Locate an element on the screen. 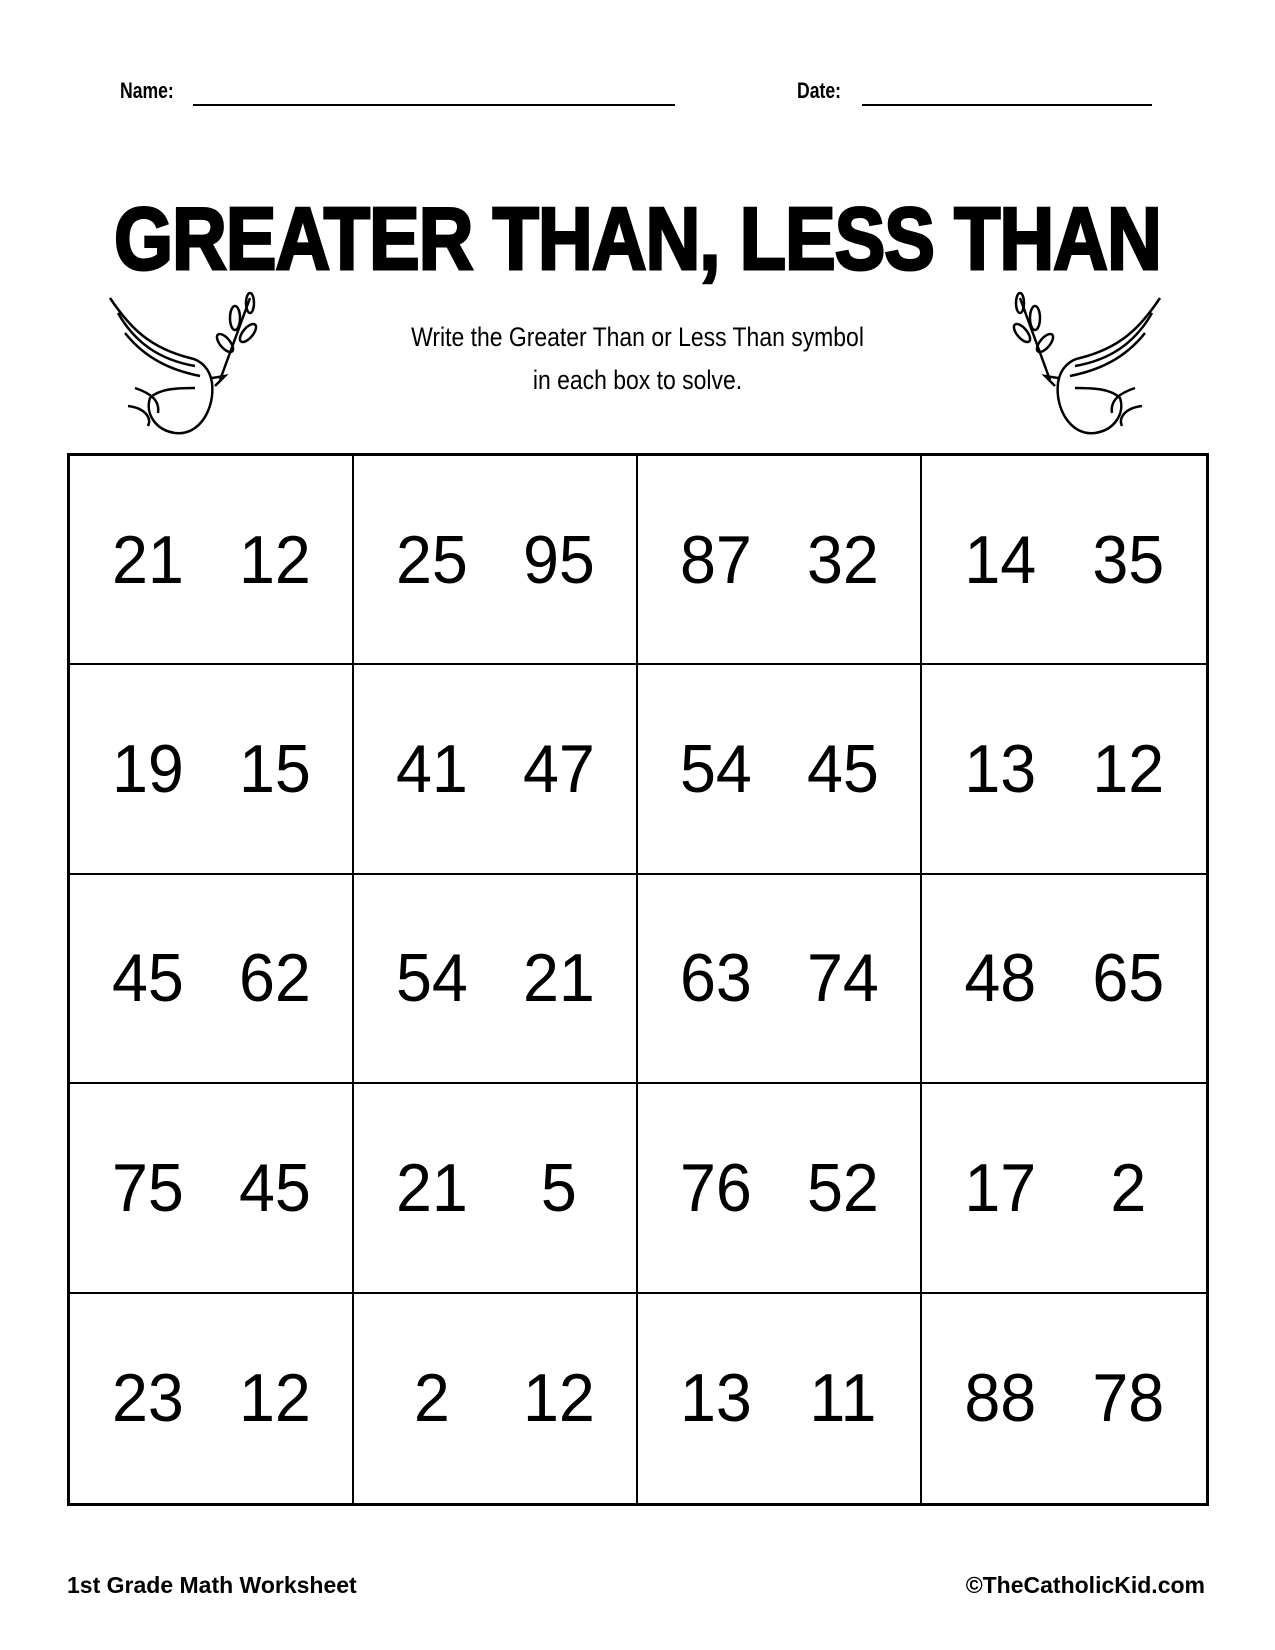 The width and height of the screenshot is (1275, 1650). footer-grade-label: 1st Grade Math Worksheet is located at coordinates (212, 1585).